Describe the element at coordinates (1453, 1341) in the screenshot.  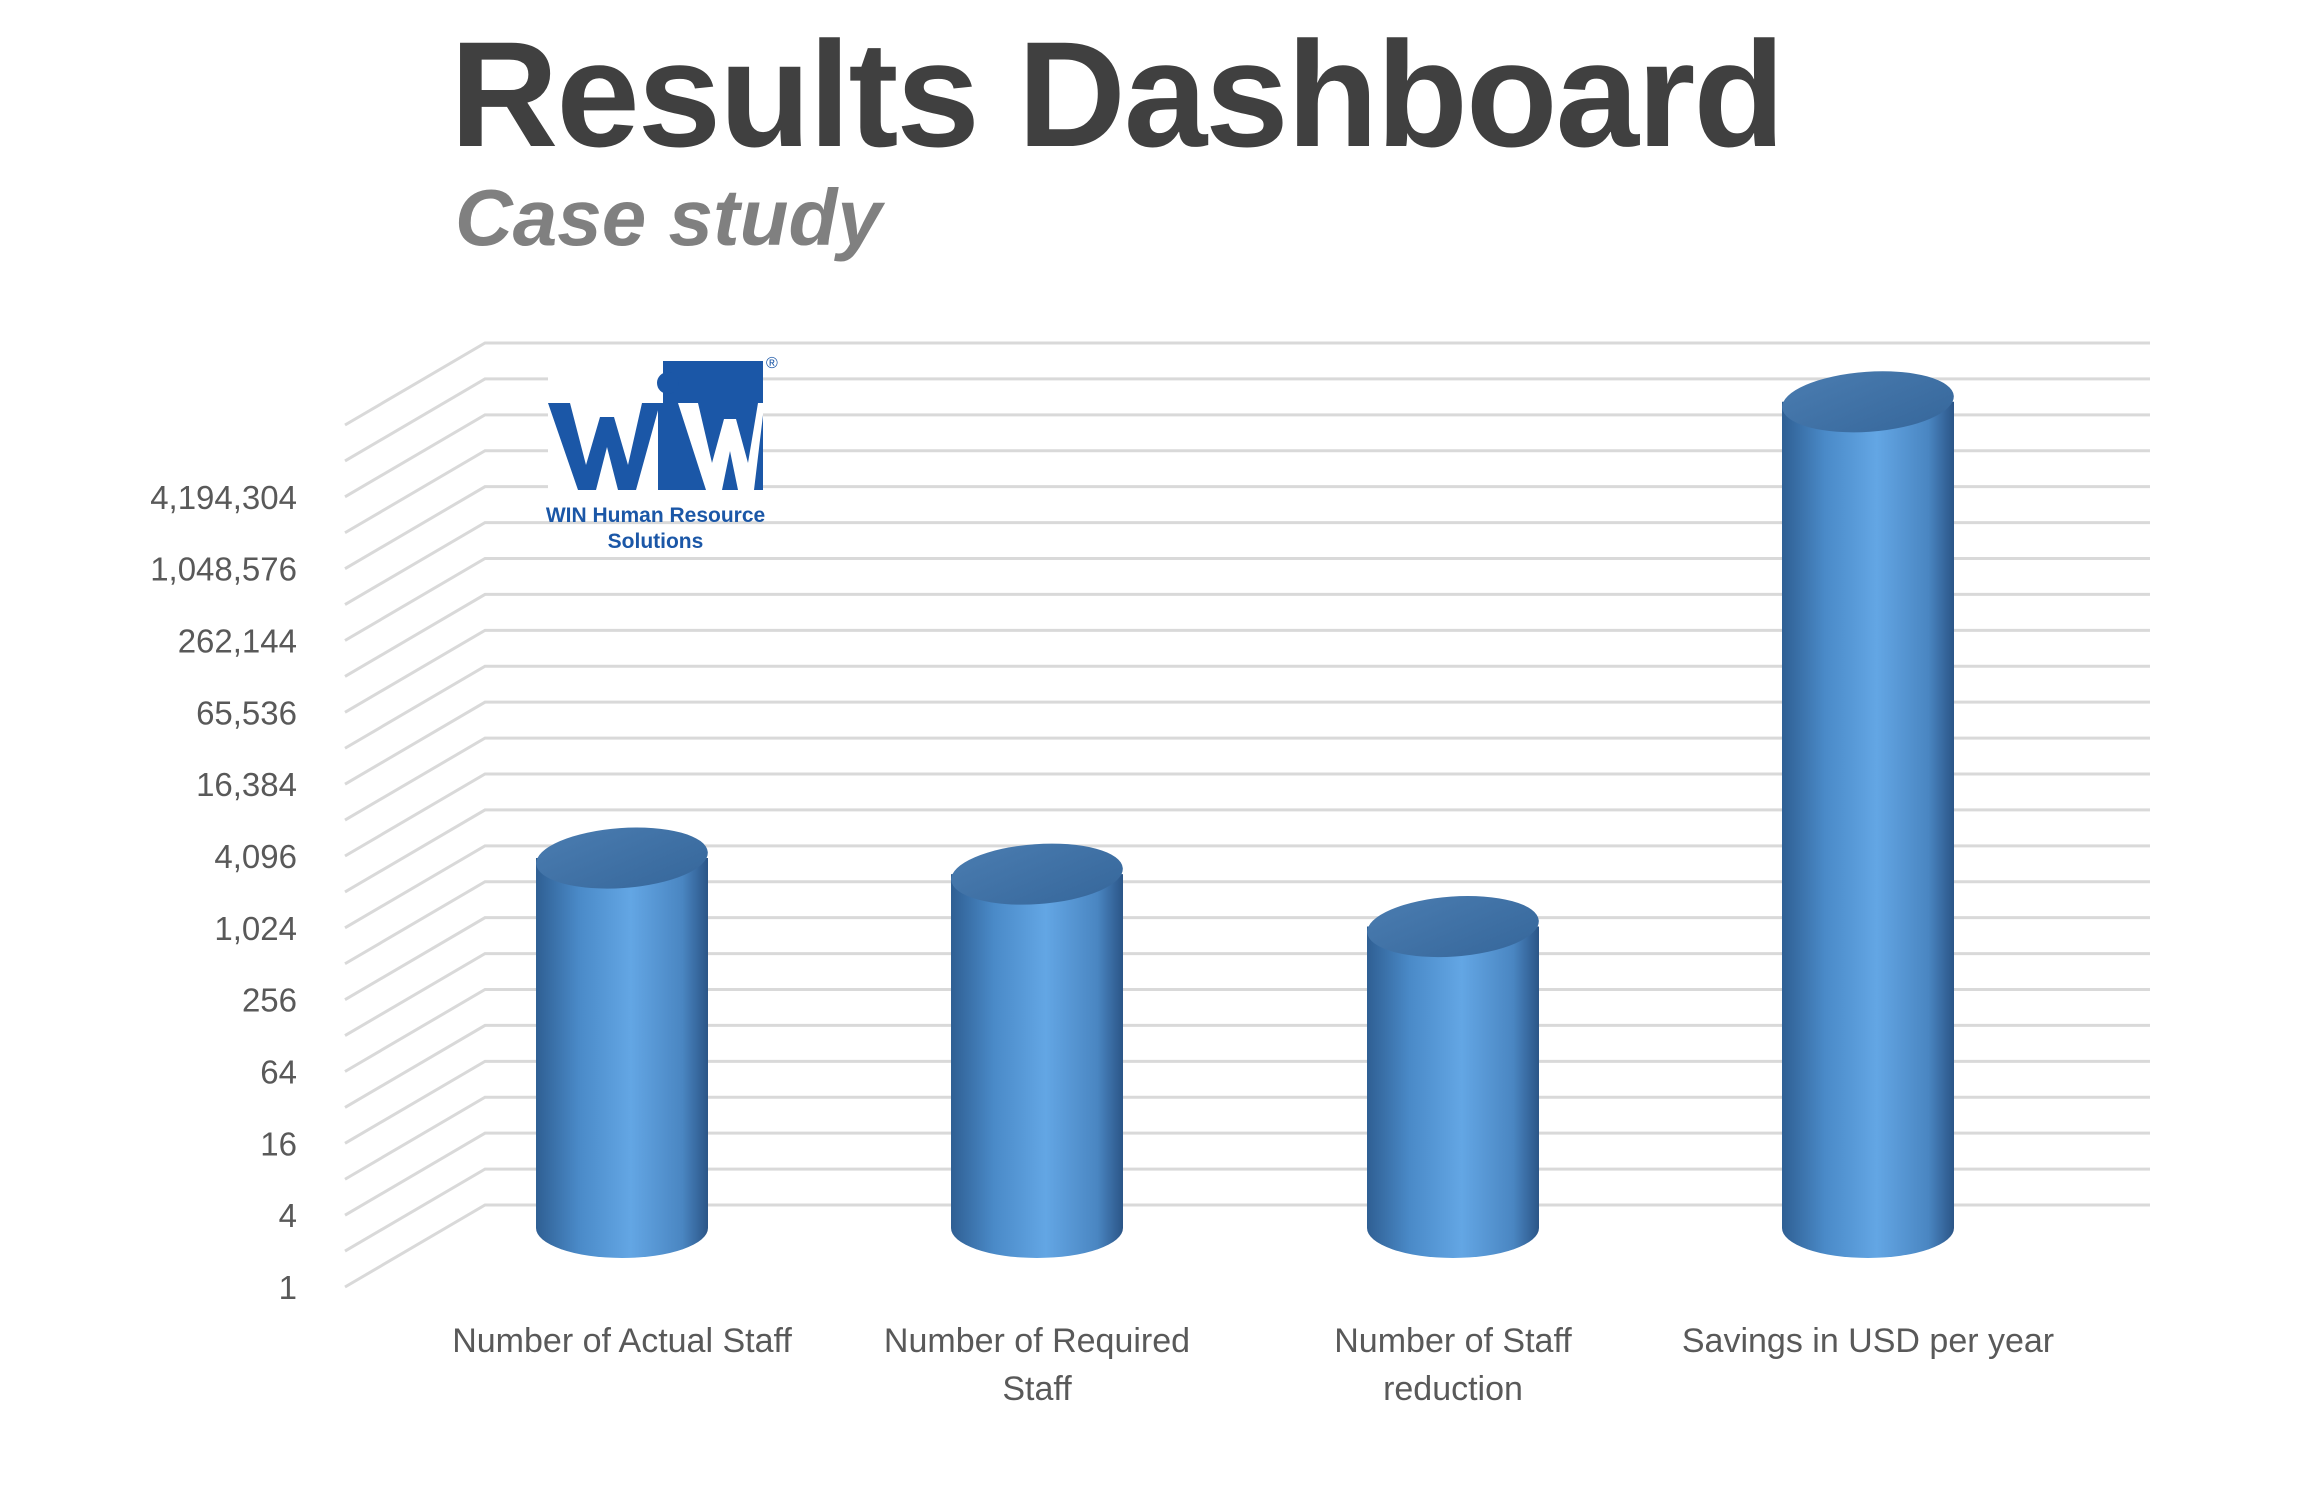
I see `x-category-label: Number of Staff` at that location.